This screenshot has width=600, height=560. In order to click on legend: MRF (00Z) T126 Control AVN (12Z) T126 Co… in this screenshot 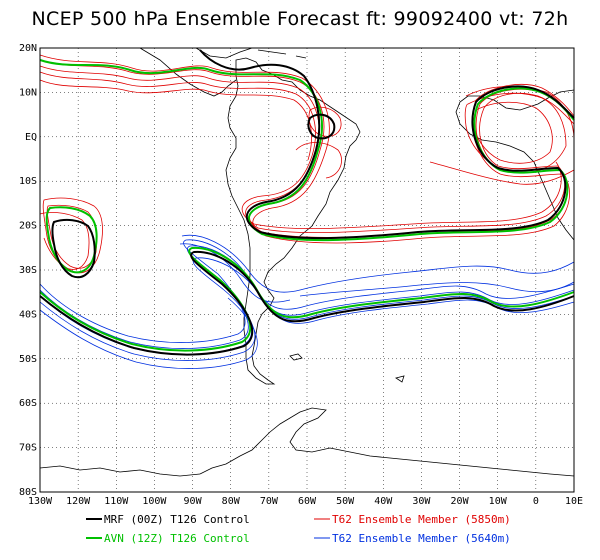, I will do `click(298, 529)`.